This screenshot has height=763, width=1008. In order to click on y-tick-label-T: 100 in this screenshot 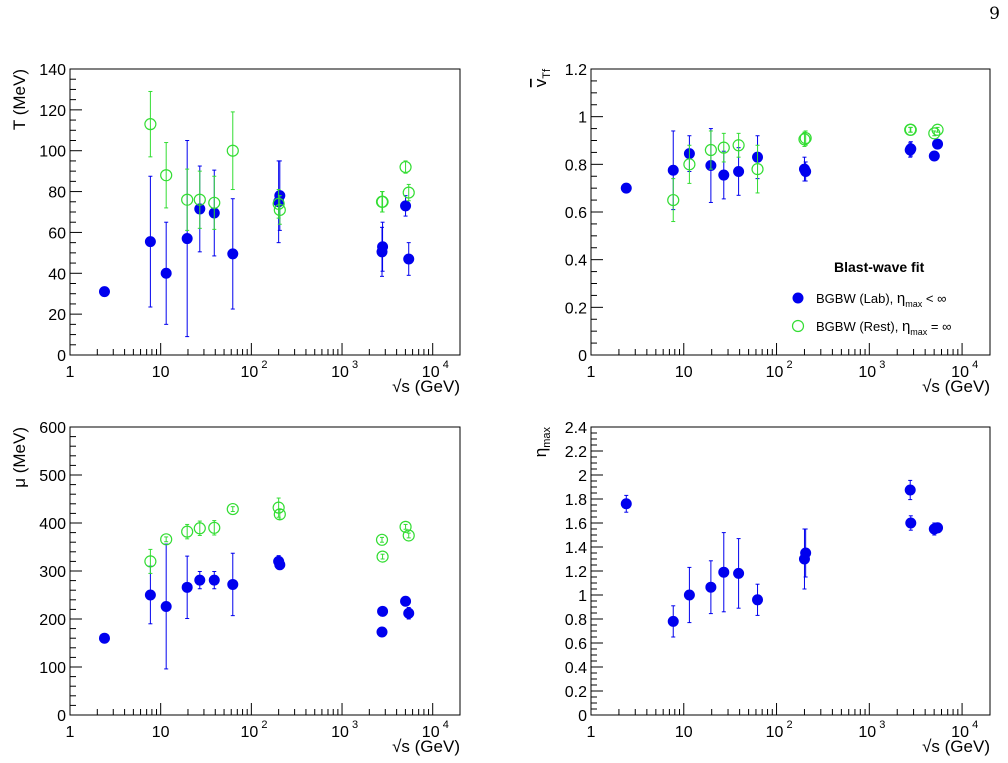, I will do `click(52, 152)`.